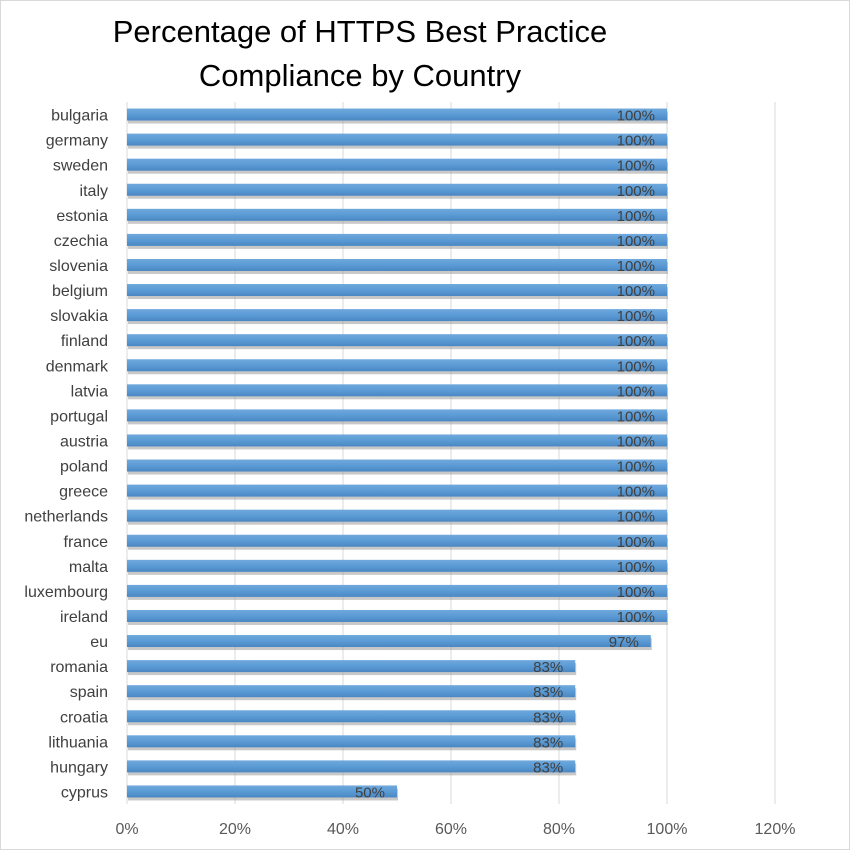  What do you see at coordinates (397, 565) in the screenshot?
I see `bar-malta` at bounding box center [397, 565].